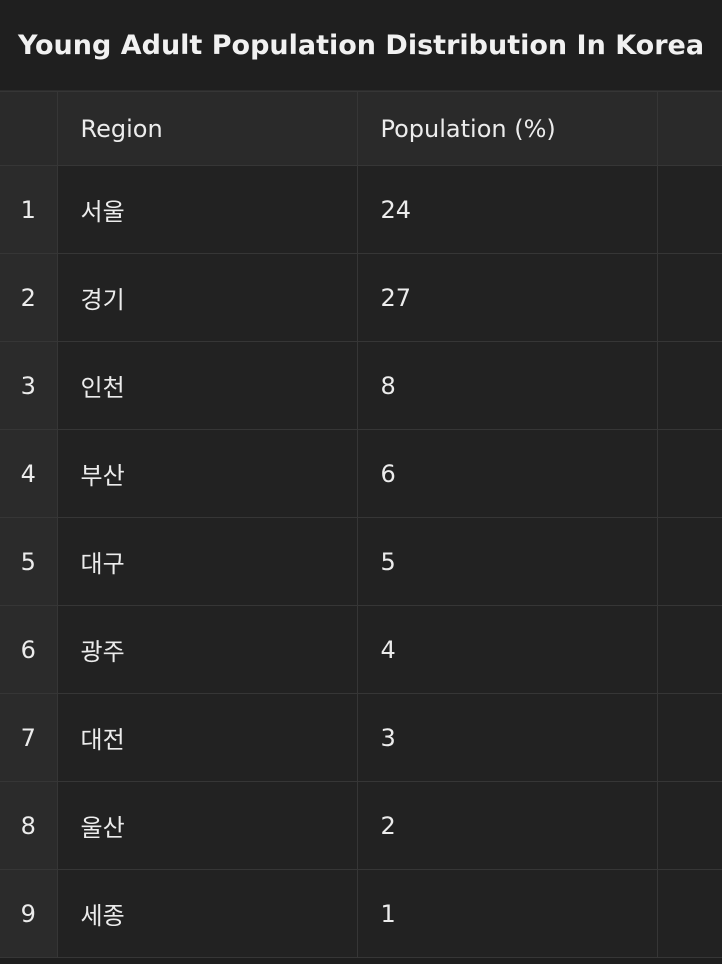 This screenshot has height=964, width=722. I want to click on region-cell: 경기, so click(207, 297).